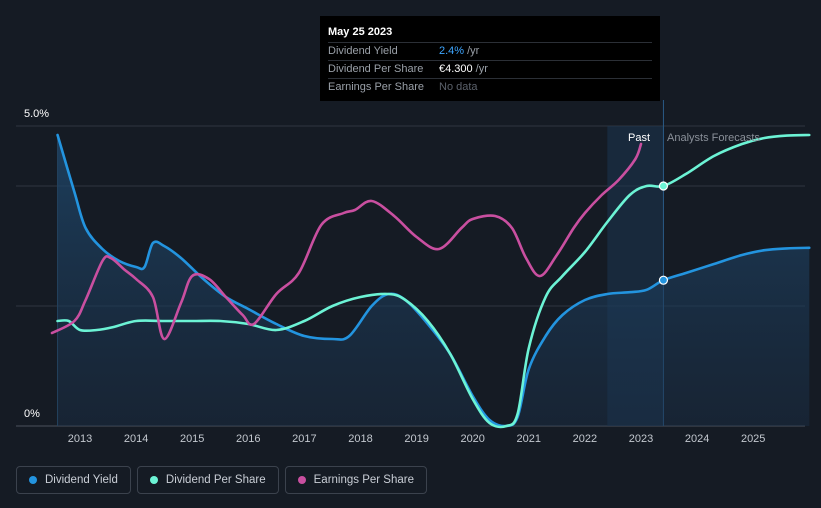  What do you see at coordinates (80, 439) in the screenshot?
I see `x-tick-label: 2013` at bounding box center [80, 439].